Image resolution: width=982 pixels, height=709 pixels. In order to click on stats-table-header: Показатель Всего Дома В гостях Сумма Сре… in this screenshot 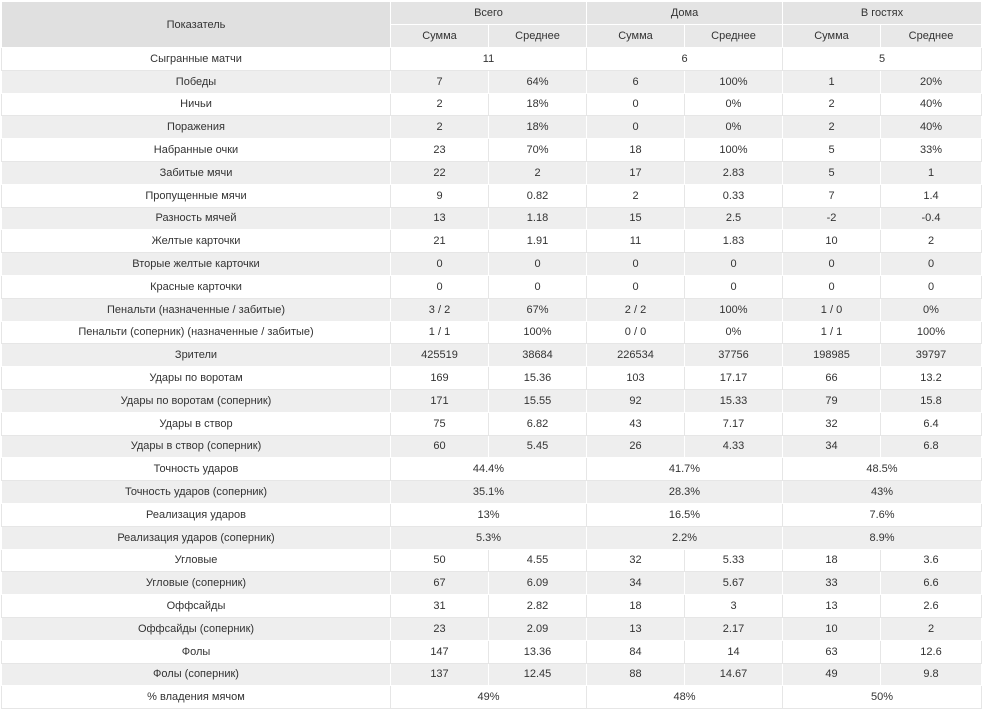, I will do `click(491, 24)`.